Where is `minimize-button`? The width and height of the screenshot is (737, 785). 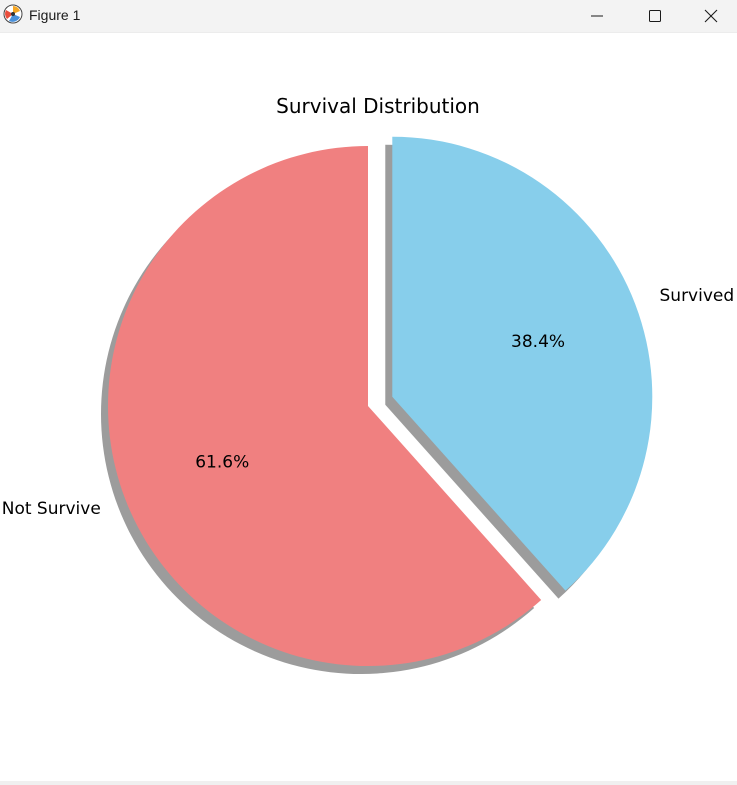 minimize-button is located at coordinates (597, 16).